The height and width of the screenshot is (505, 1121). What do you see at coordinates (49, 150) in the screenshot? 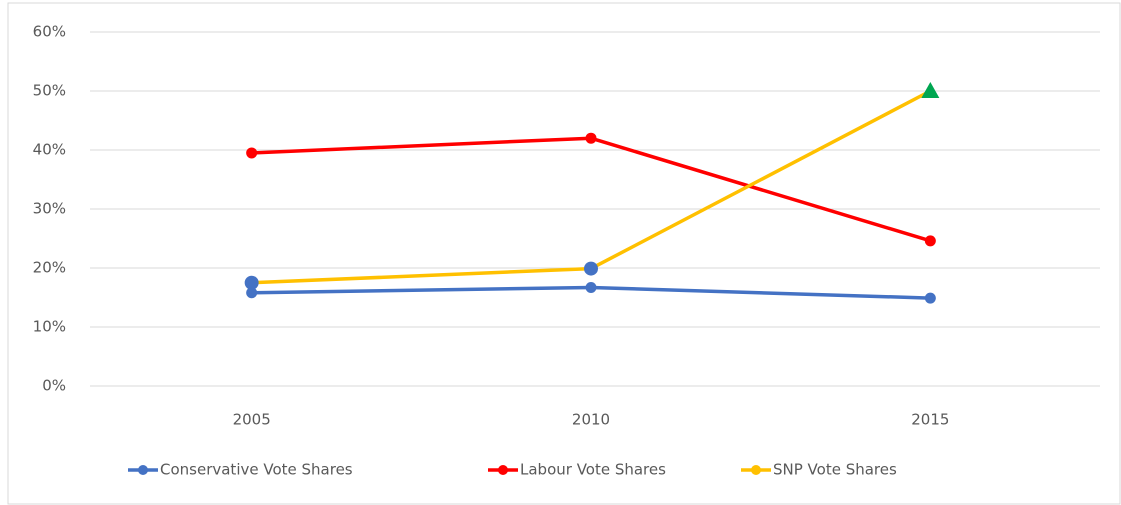
I see `y-tick-label: 40%` at bounding box center [49, 150].